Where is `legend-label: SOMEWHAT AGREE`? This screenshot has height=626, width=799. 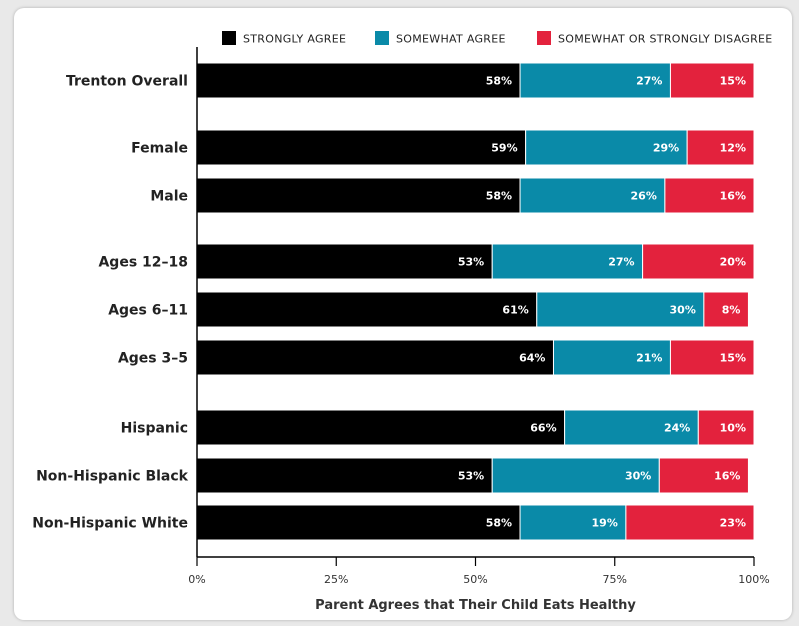
legend-label: SOMEWHAT AGREE is located at coordinates (451, 39).